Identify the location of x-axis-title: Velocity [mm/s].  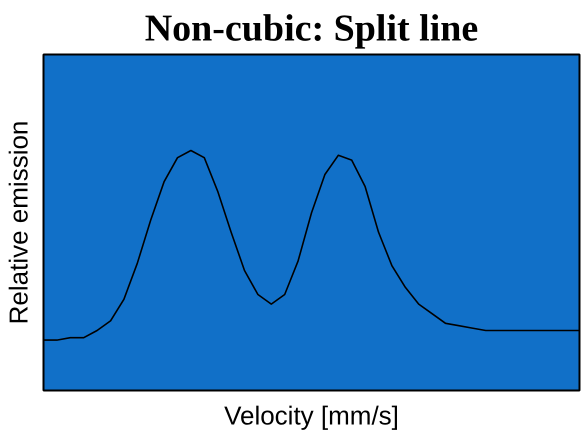
(311, 415).